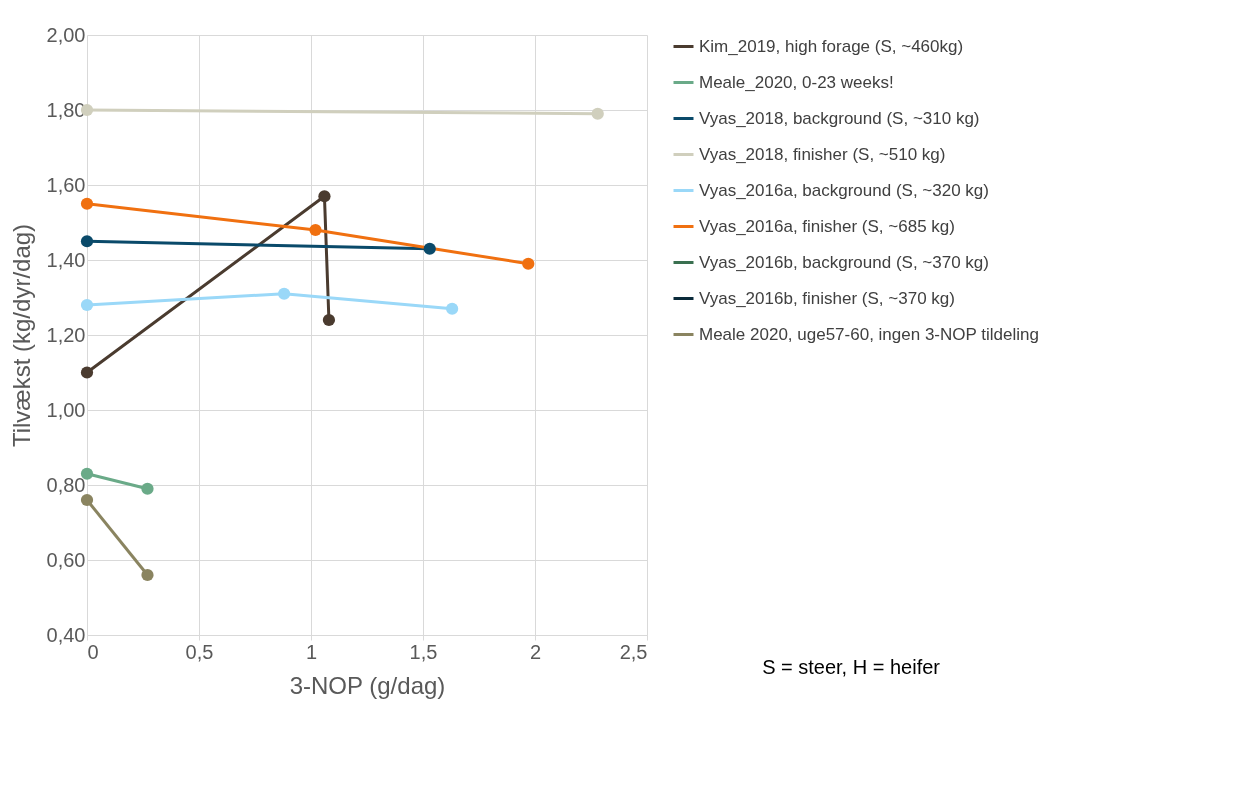 The height and width of the screenshot is (787, 1242). Describe the element at coordinates (423, 651) in the screenshot. I see `x-tick-label: 1,5` at that location.